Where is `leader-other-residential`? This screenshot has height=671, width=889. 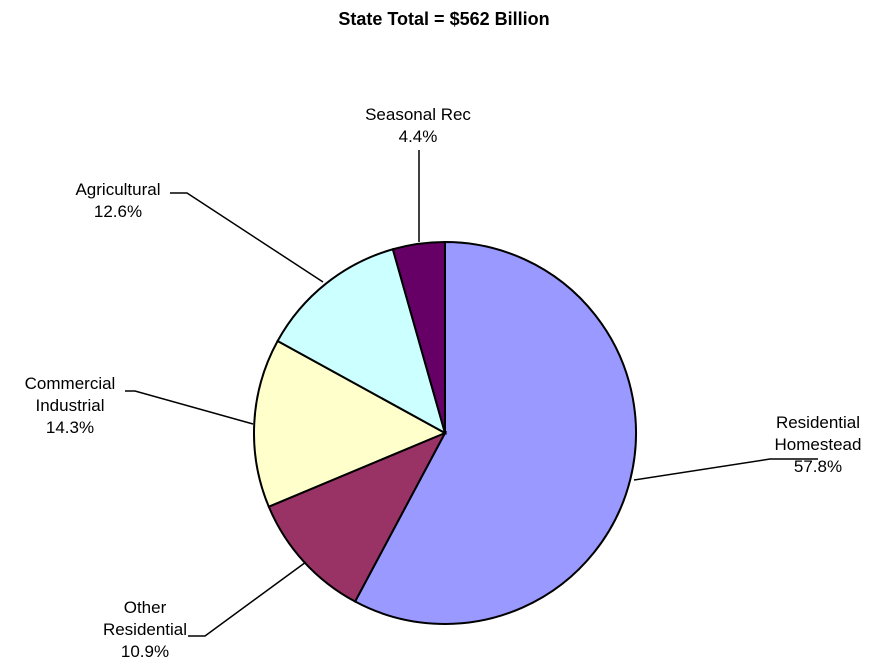
leader-other-residential is located at coordinates (247, 599).